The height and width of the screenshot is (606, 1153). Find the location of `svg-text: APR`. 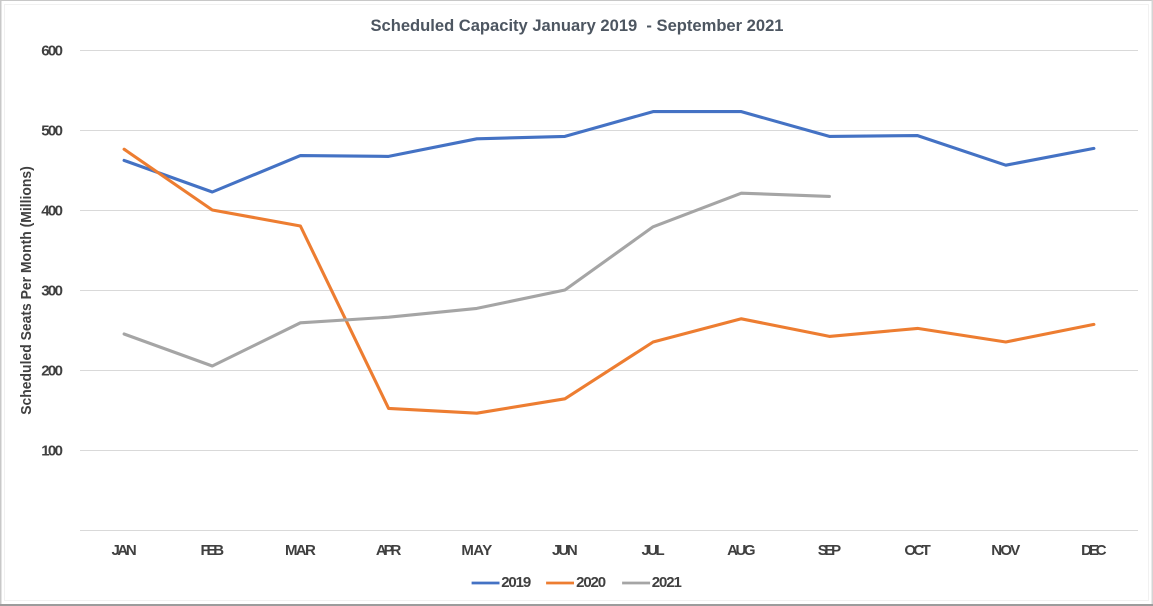

svg-text: APR is located at coordinates (389, 550).